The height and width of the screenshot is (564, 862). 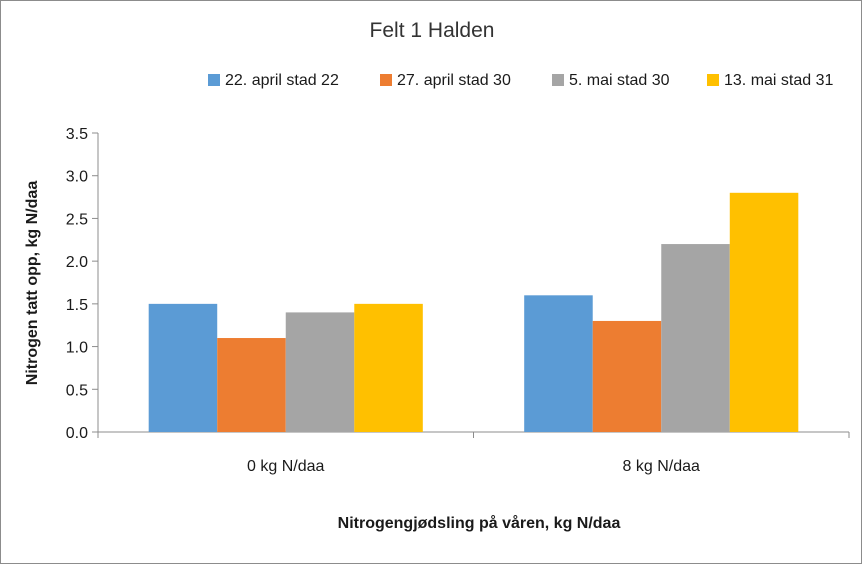 What do you see at coordinates (479, 523) in the screenshot?
I see `x-axis-title: Nitrogengjødsling på våren, kg N/daa` at bounding box center [479, 523].